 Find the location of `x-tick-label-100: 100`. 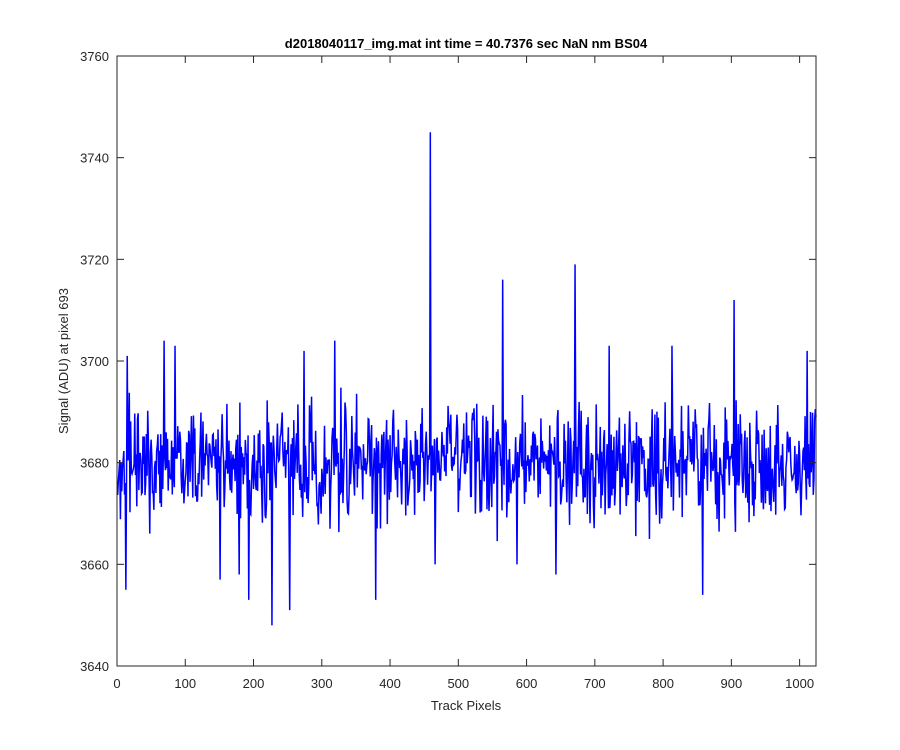

x-tick-label-100: 100 is located at coordinates (185, 683).